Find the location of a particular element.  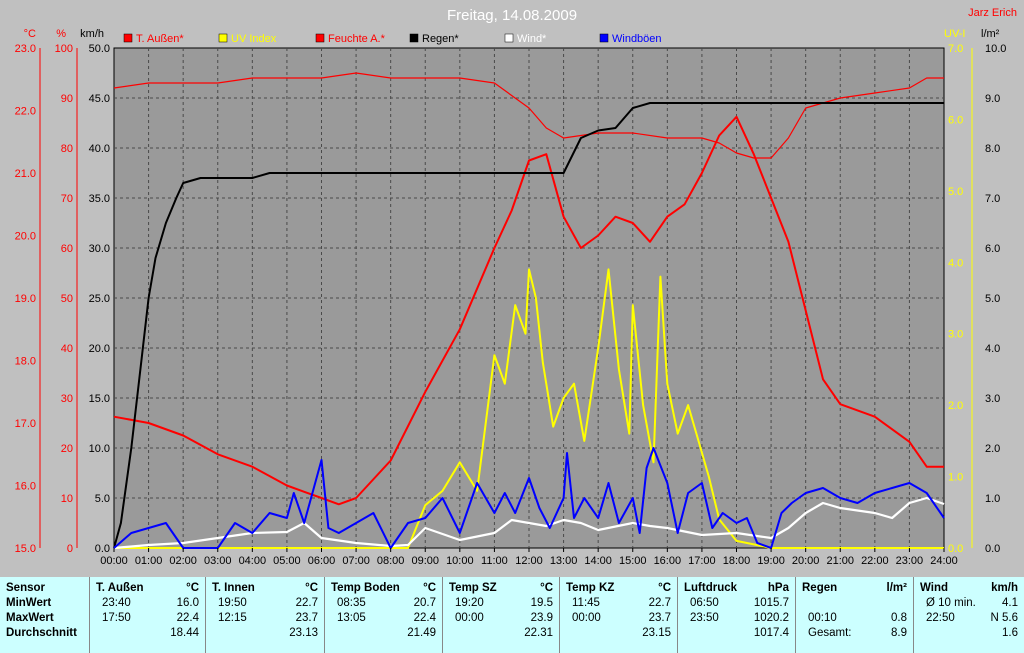

stats-value: 16.0 is located at coordinates (187, 603).